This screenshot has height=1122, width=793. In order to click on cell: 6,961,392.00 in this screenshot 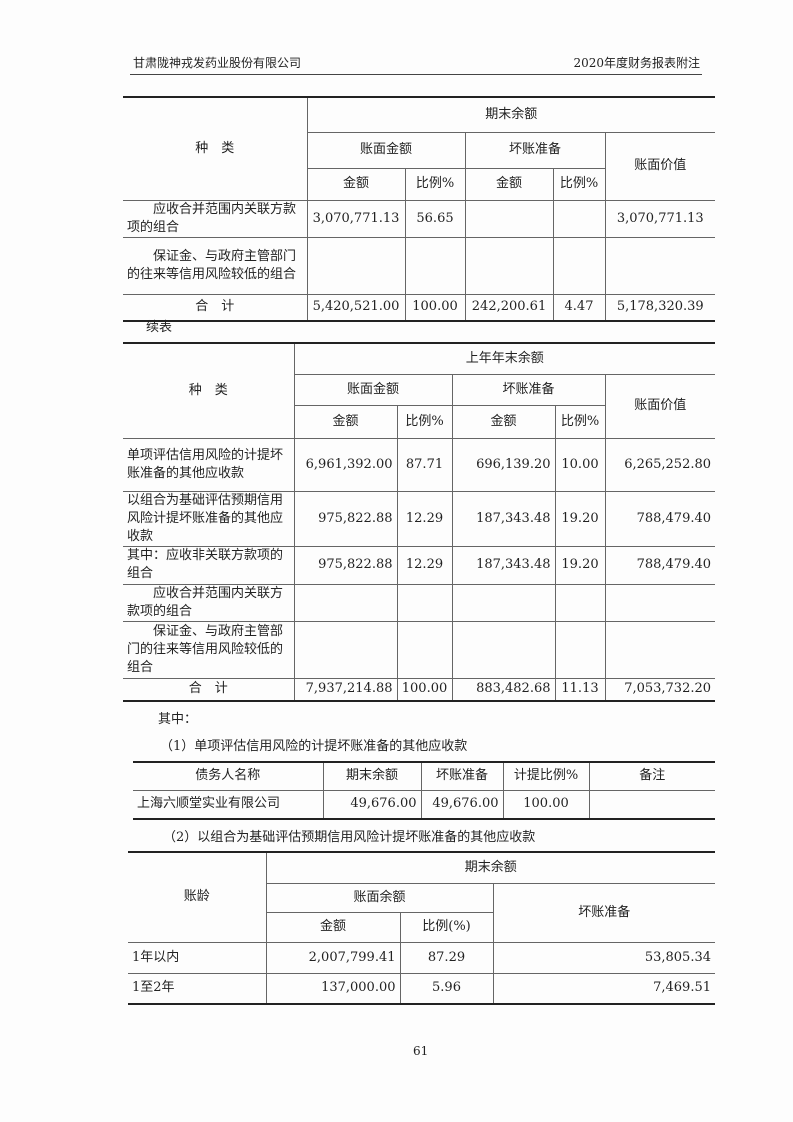, I will do `click(345, 464)`.